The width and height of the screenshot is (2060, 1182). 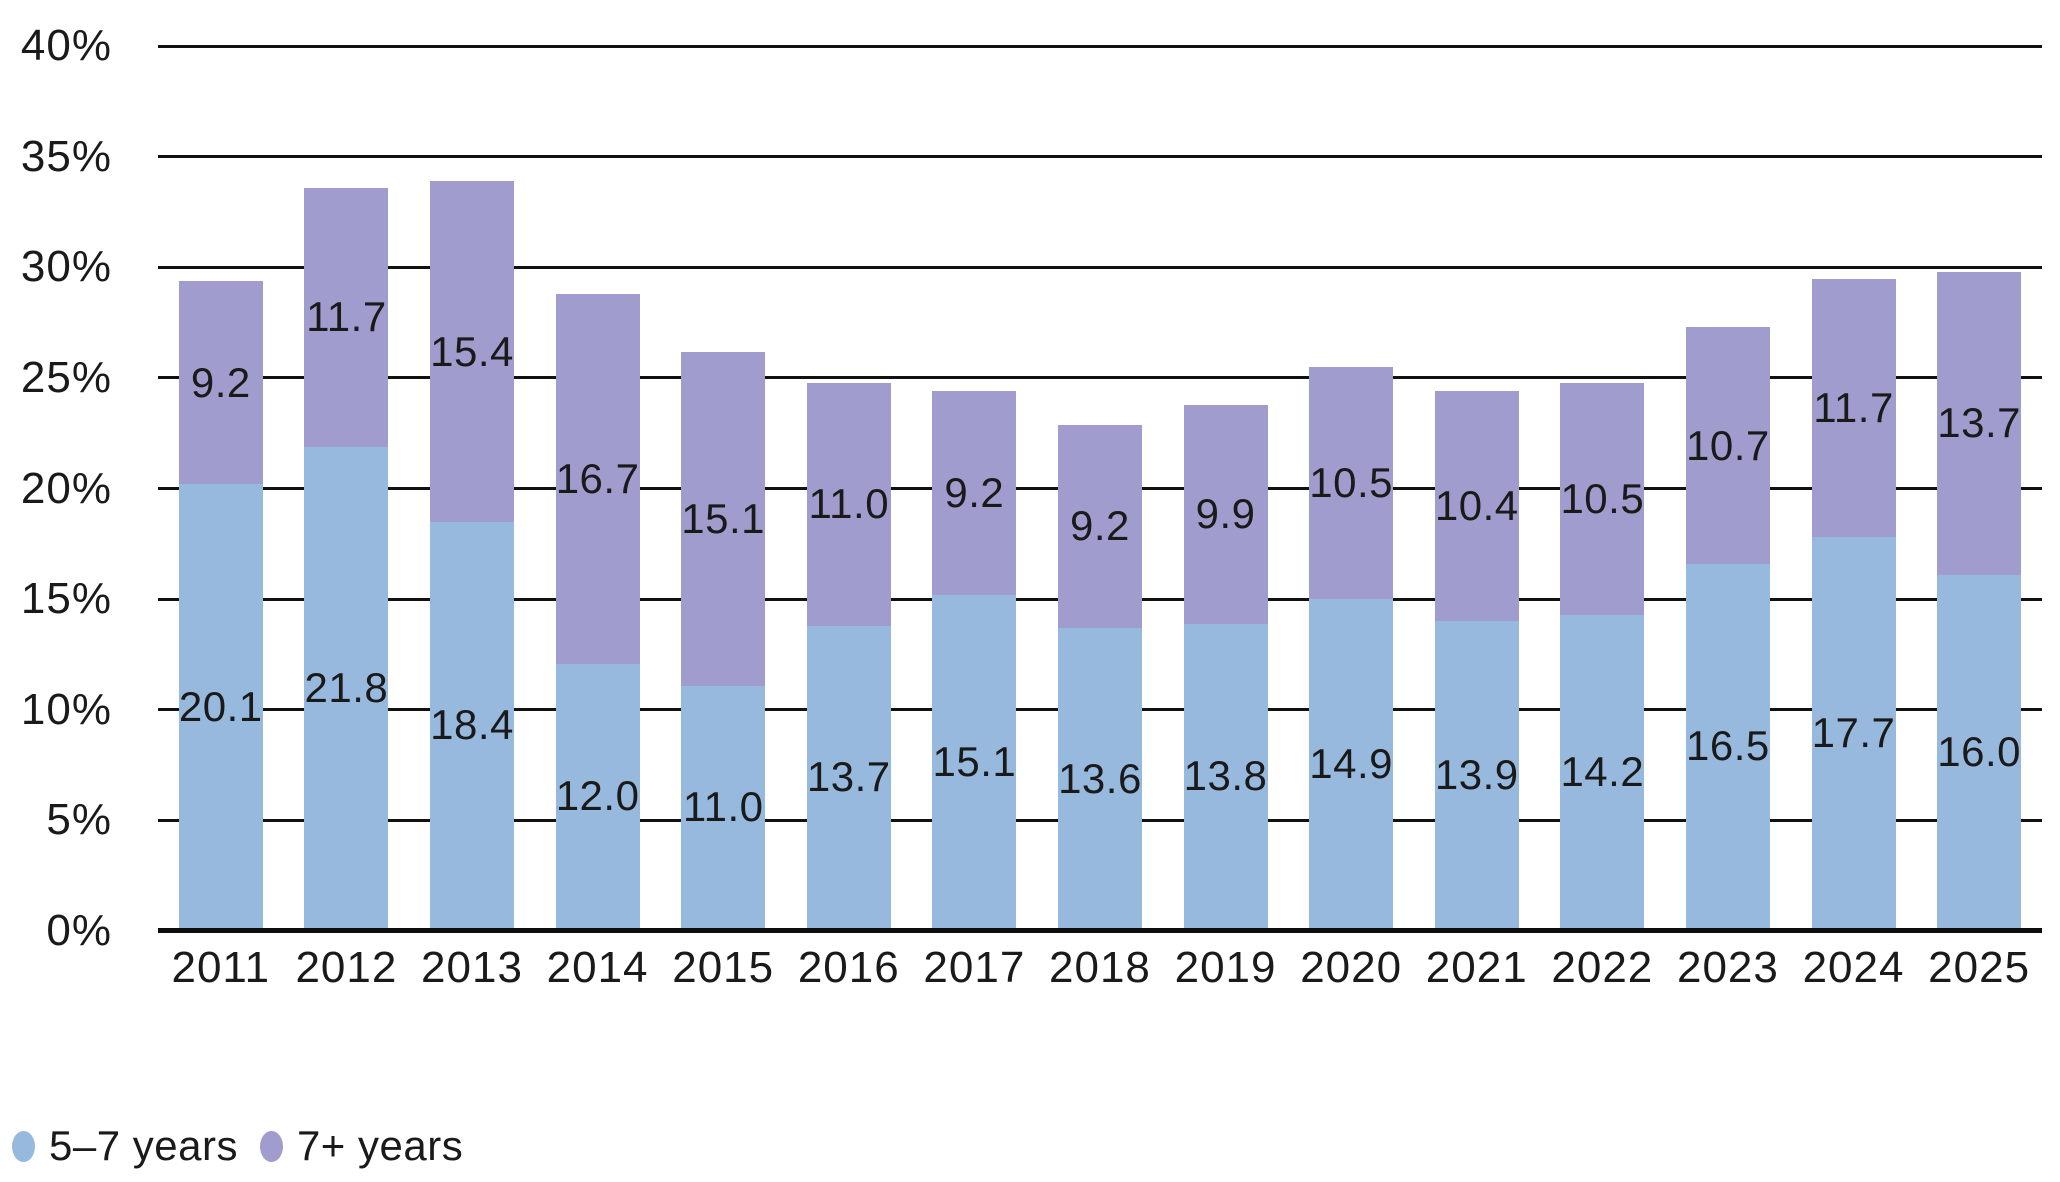 What do you see at coordinates (472, 967) in the screenshot?
I see `x-axis-year-label: 2013` at bounding box center [472, 967].